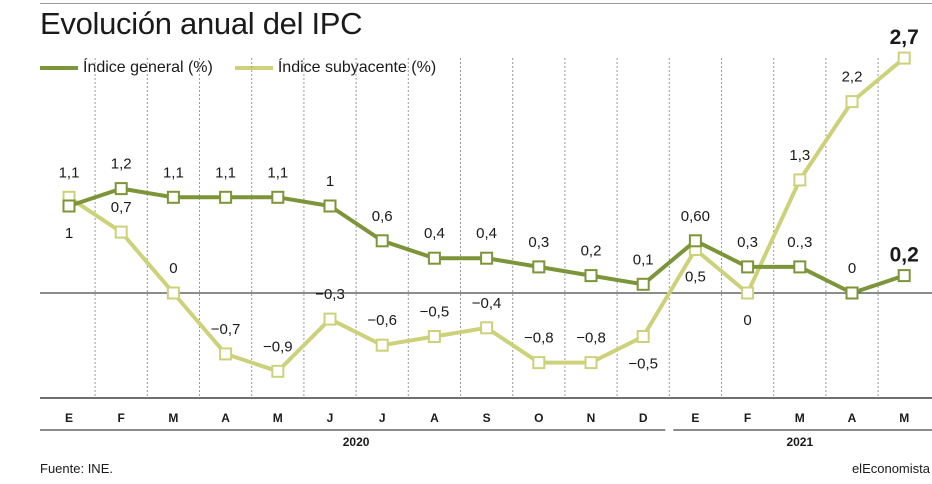 The image size is (932, 484). I want to click on data-label-subyacente: 0,5, so click(695, 277).